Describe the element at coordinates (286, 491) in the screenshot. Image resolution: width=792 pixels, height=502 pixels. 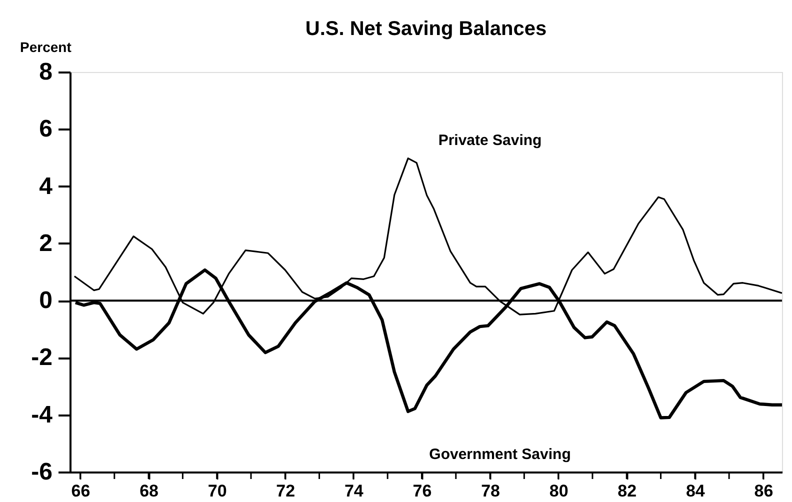
I see `x-tick-label: 72` at that location.